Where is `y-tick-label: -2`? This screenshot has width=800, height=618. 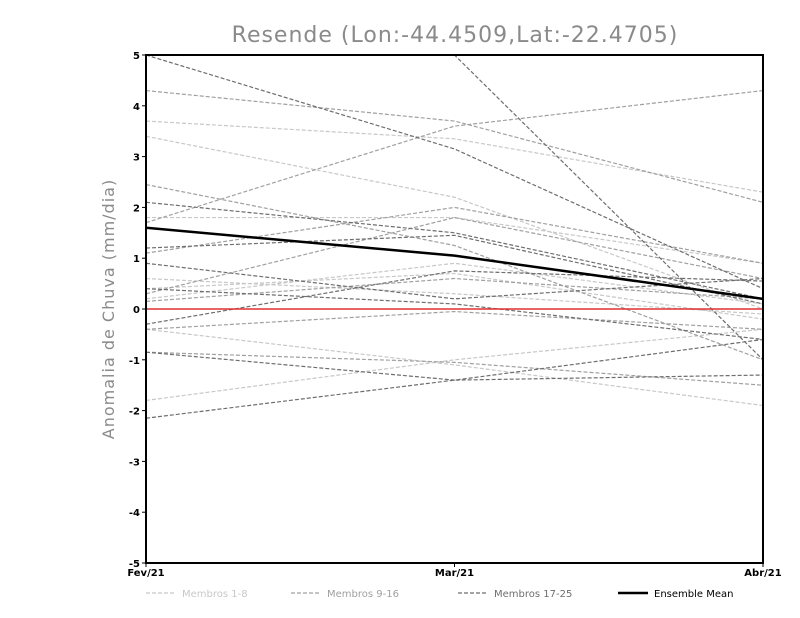
y-tick-label: -2 is located at coordinates (134, 412).